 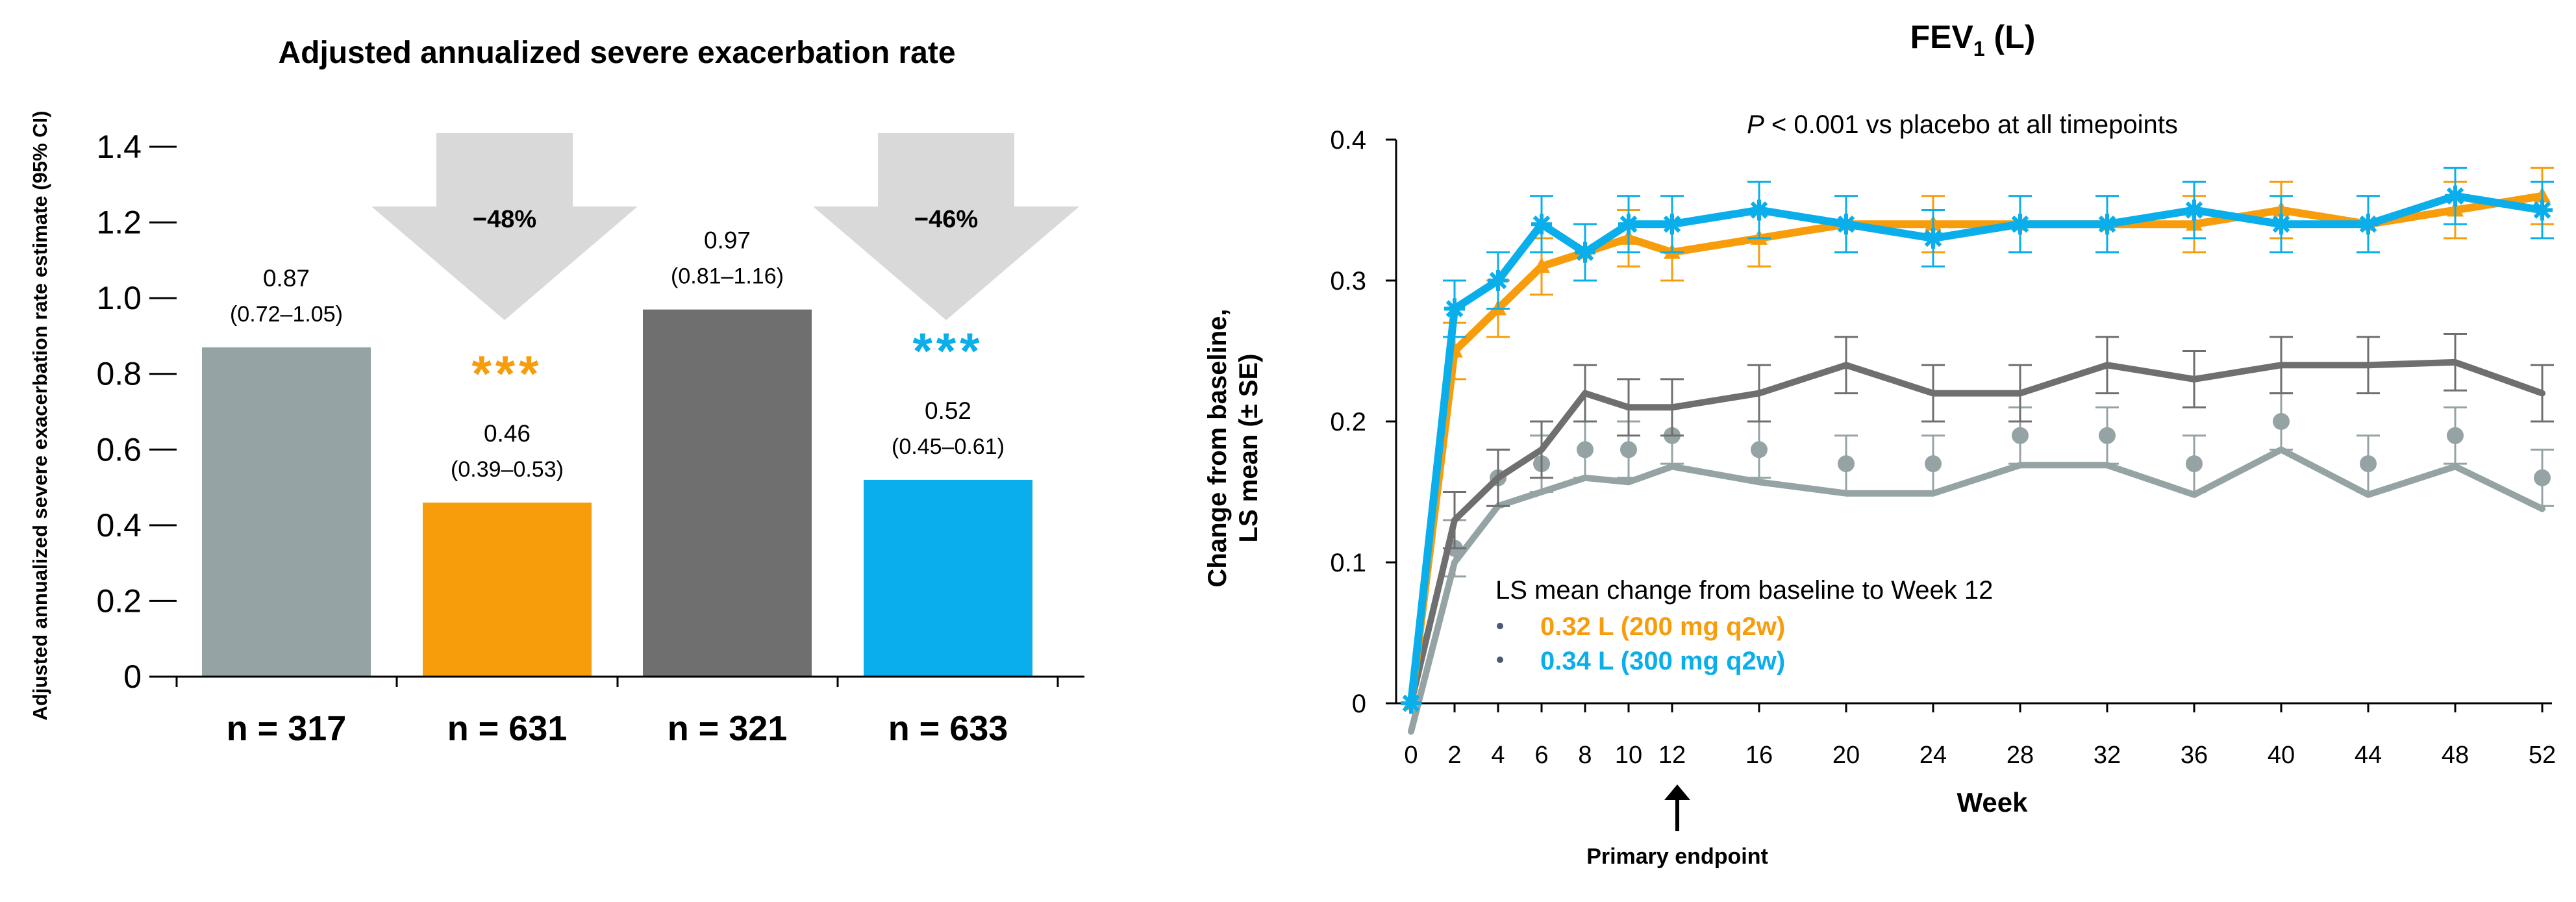 I want to click on line-y-axis-label-1: Change from baseline,, so click(x=1217, y=448).